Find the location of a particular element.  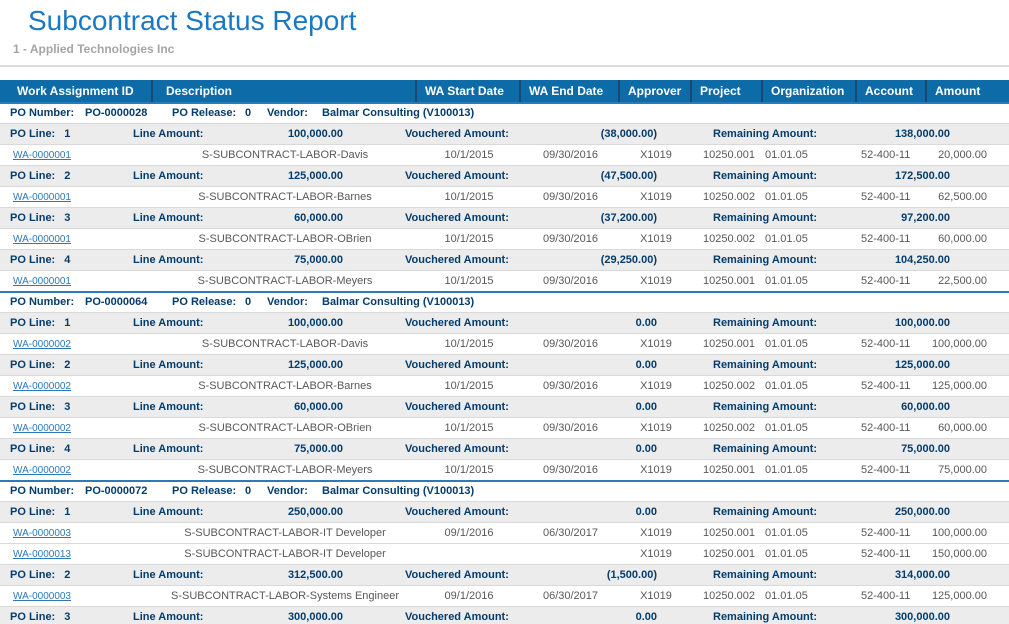

line-amount-value: 300,000.00 is located at coordinates (315, 617).